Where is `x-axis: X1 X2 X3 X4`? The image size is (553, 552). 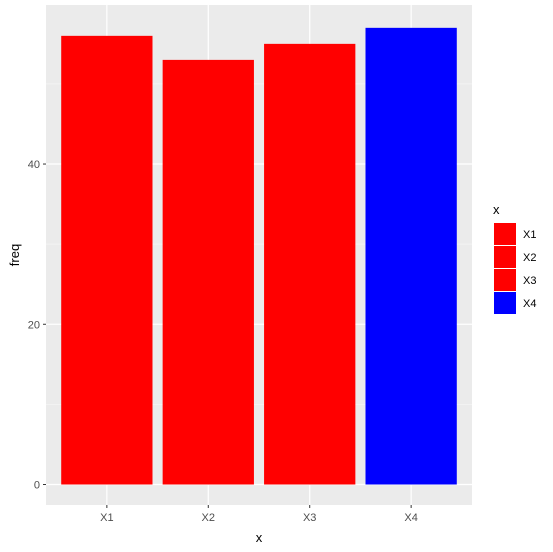 x-axis: X1 X2 X3 X4 is located at coordinates (259, 514).